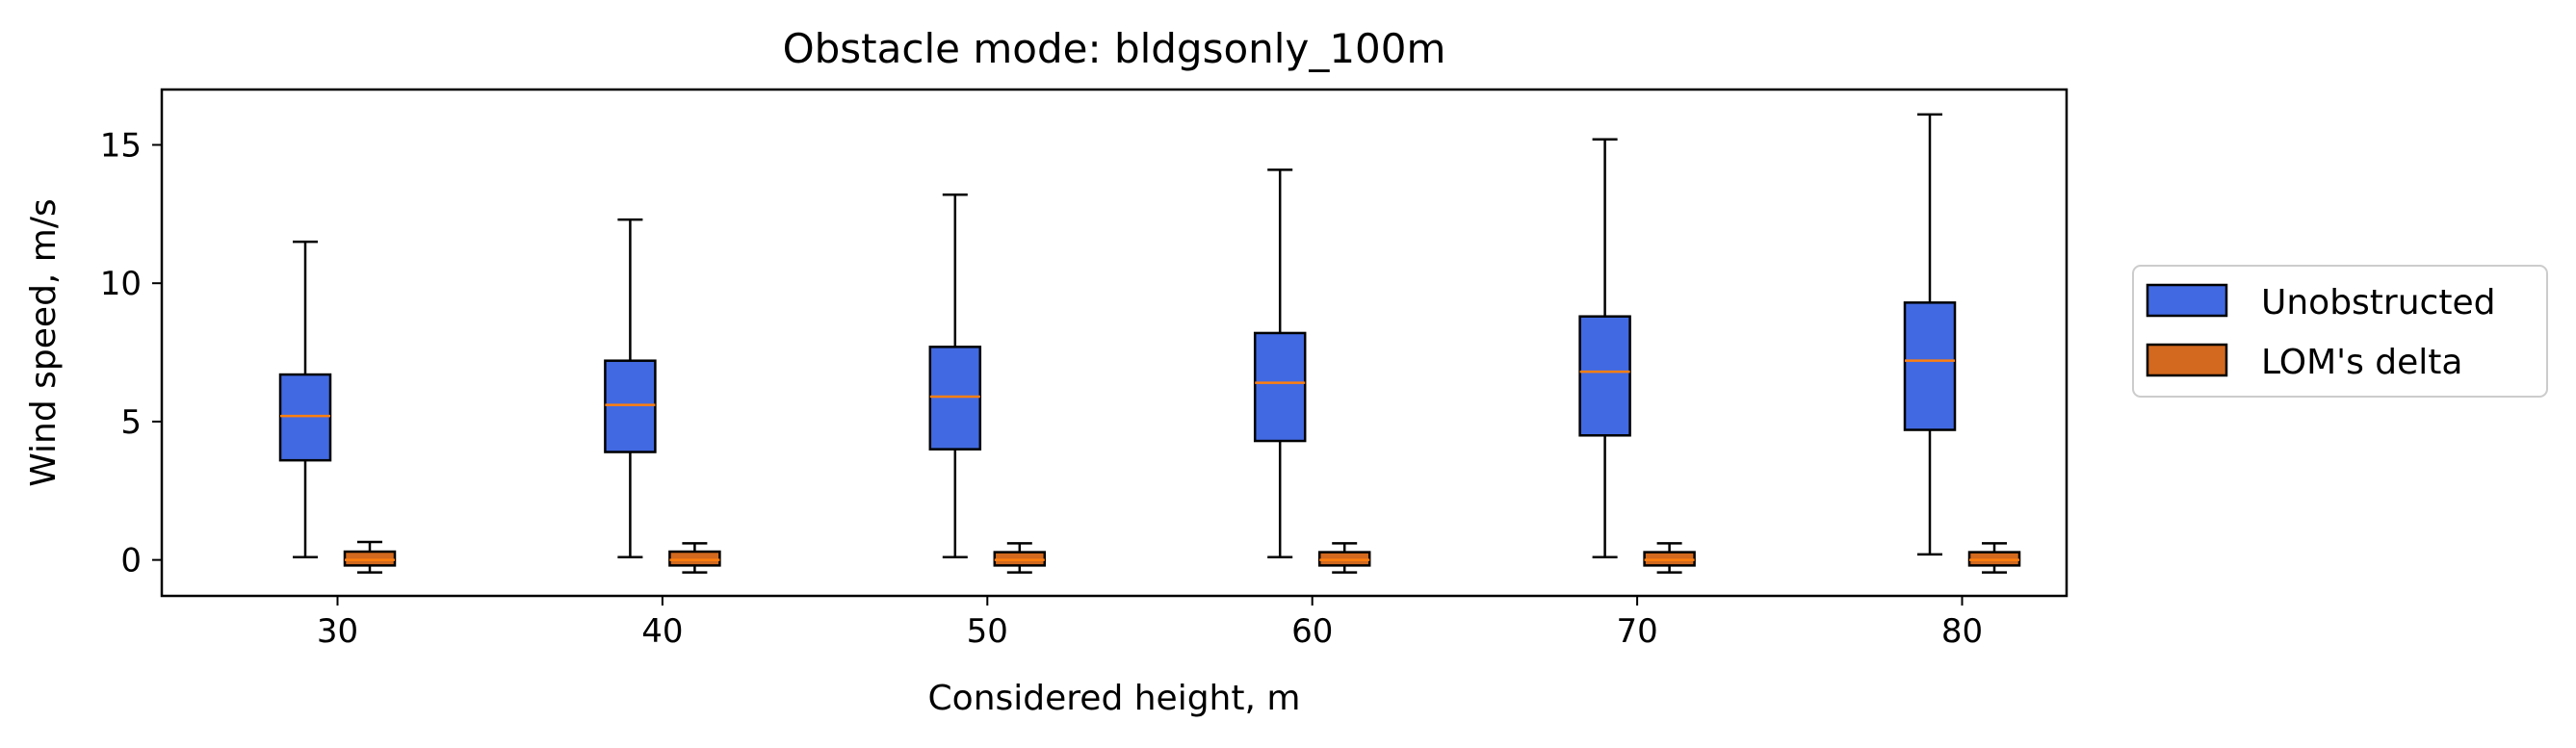 Image resolution: width=2576 pixels, height=748 pixels. I want to click on x-axis-ticks: 30 40 50 60 70 80, so click(1150, 624).